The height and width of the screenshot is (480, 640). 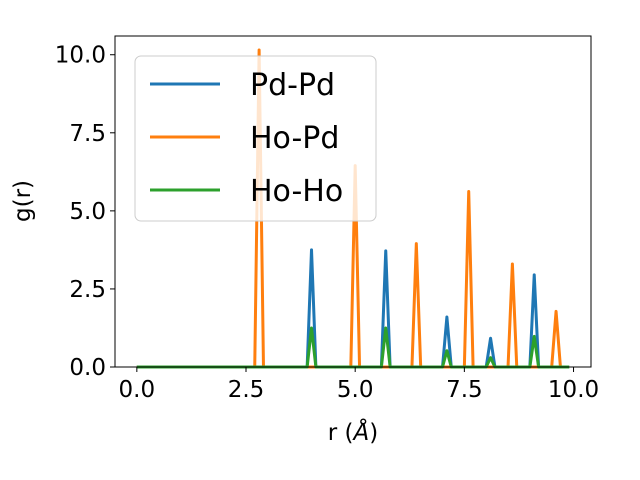 What do you see at coordinates (355, 390) in the screenshot?
I see `x-tick-label: 5.0` at bounding box center [355, 390].